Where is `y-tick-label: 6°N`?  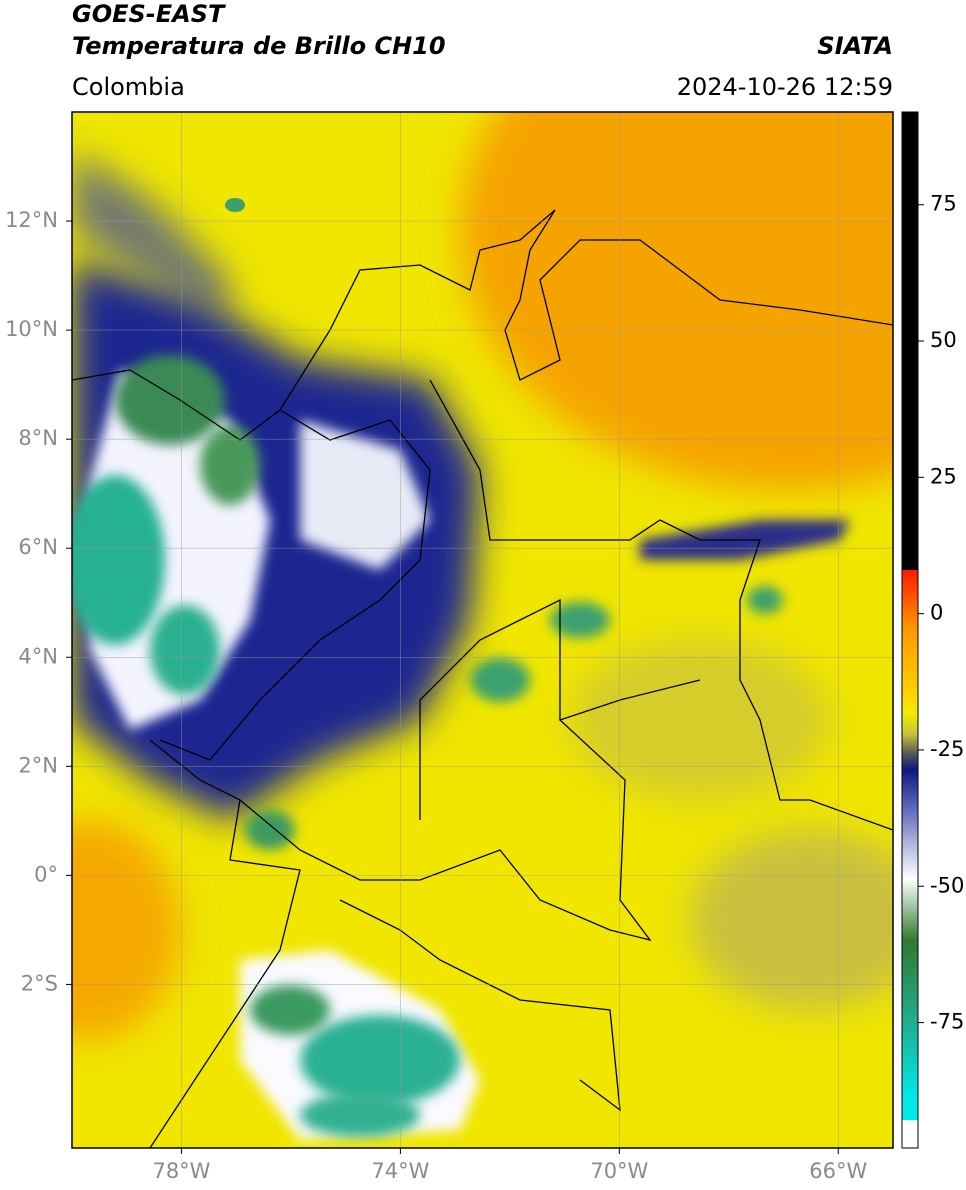
y-tick-label: 6°N is located at coordinates (38, 547).